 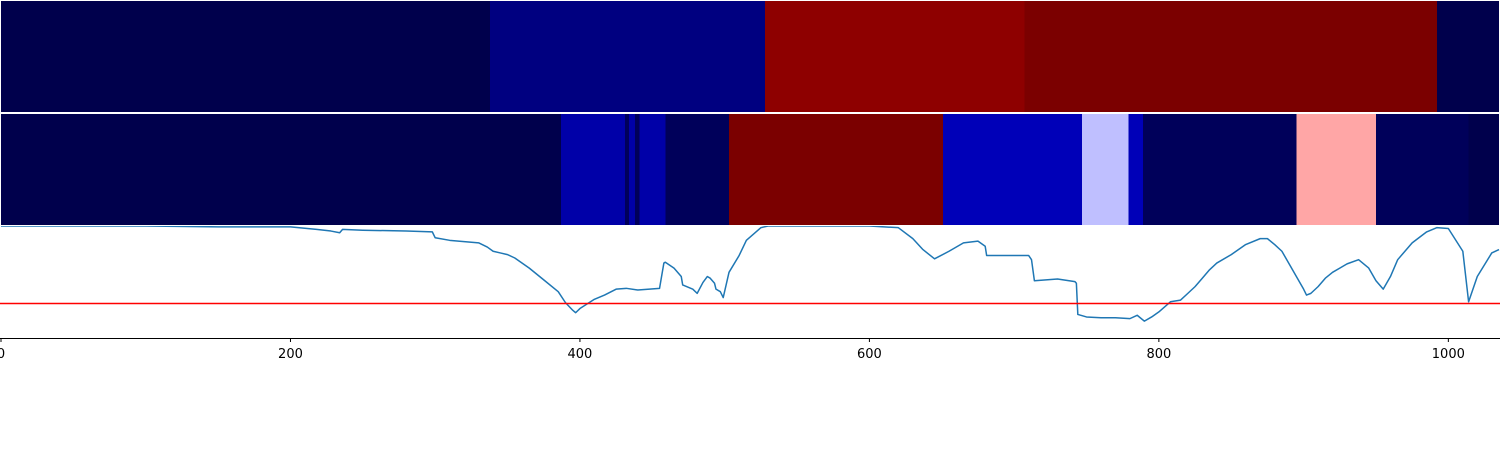 I want to click on x-tick-label: 800, so click(x=1158, y=354).